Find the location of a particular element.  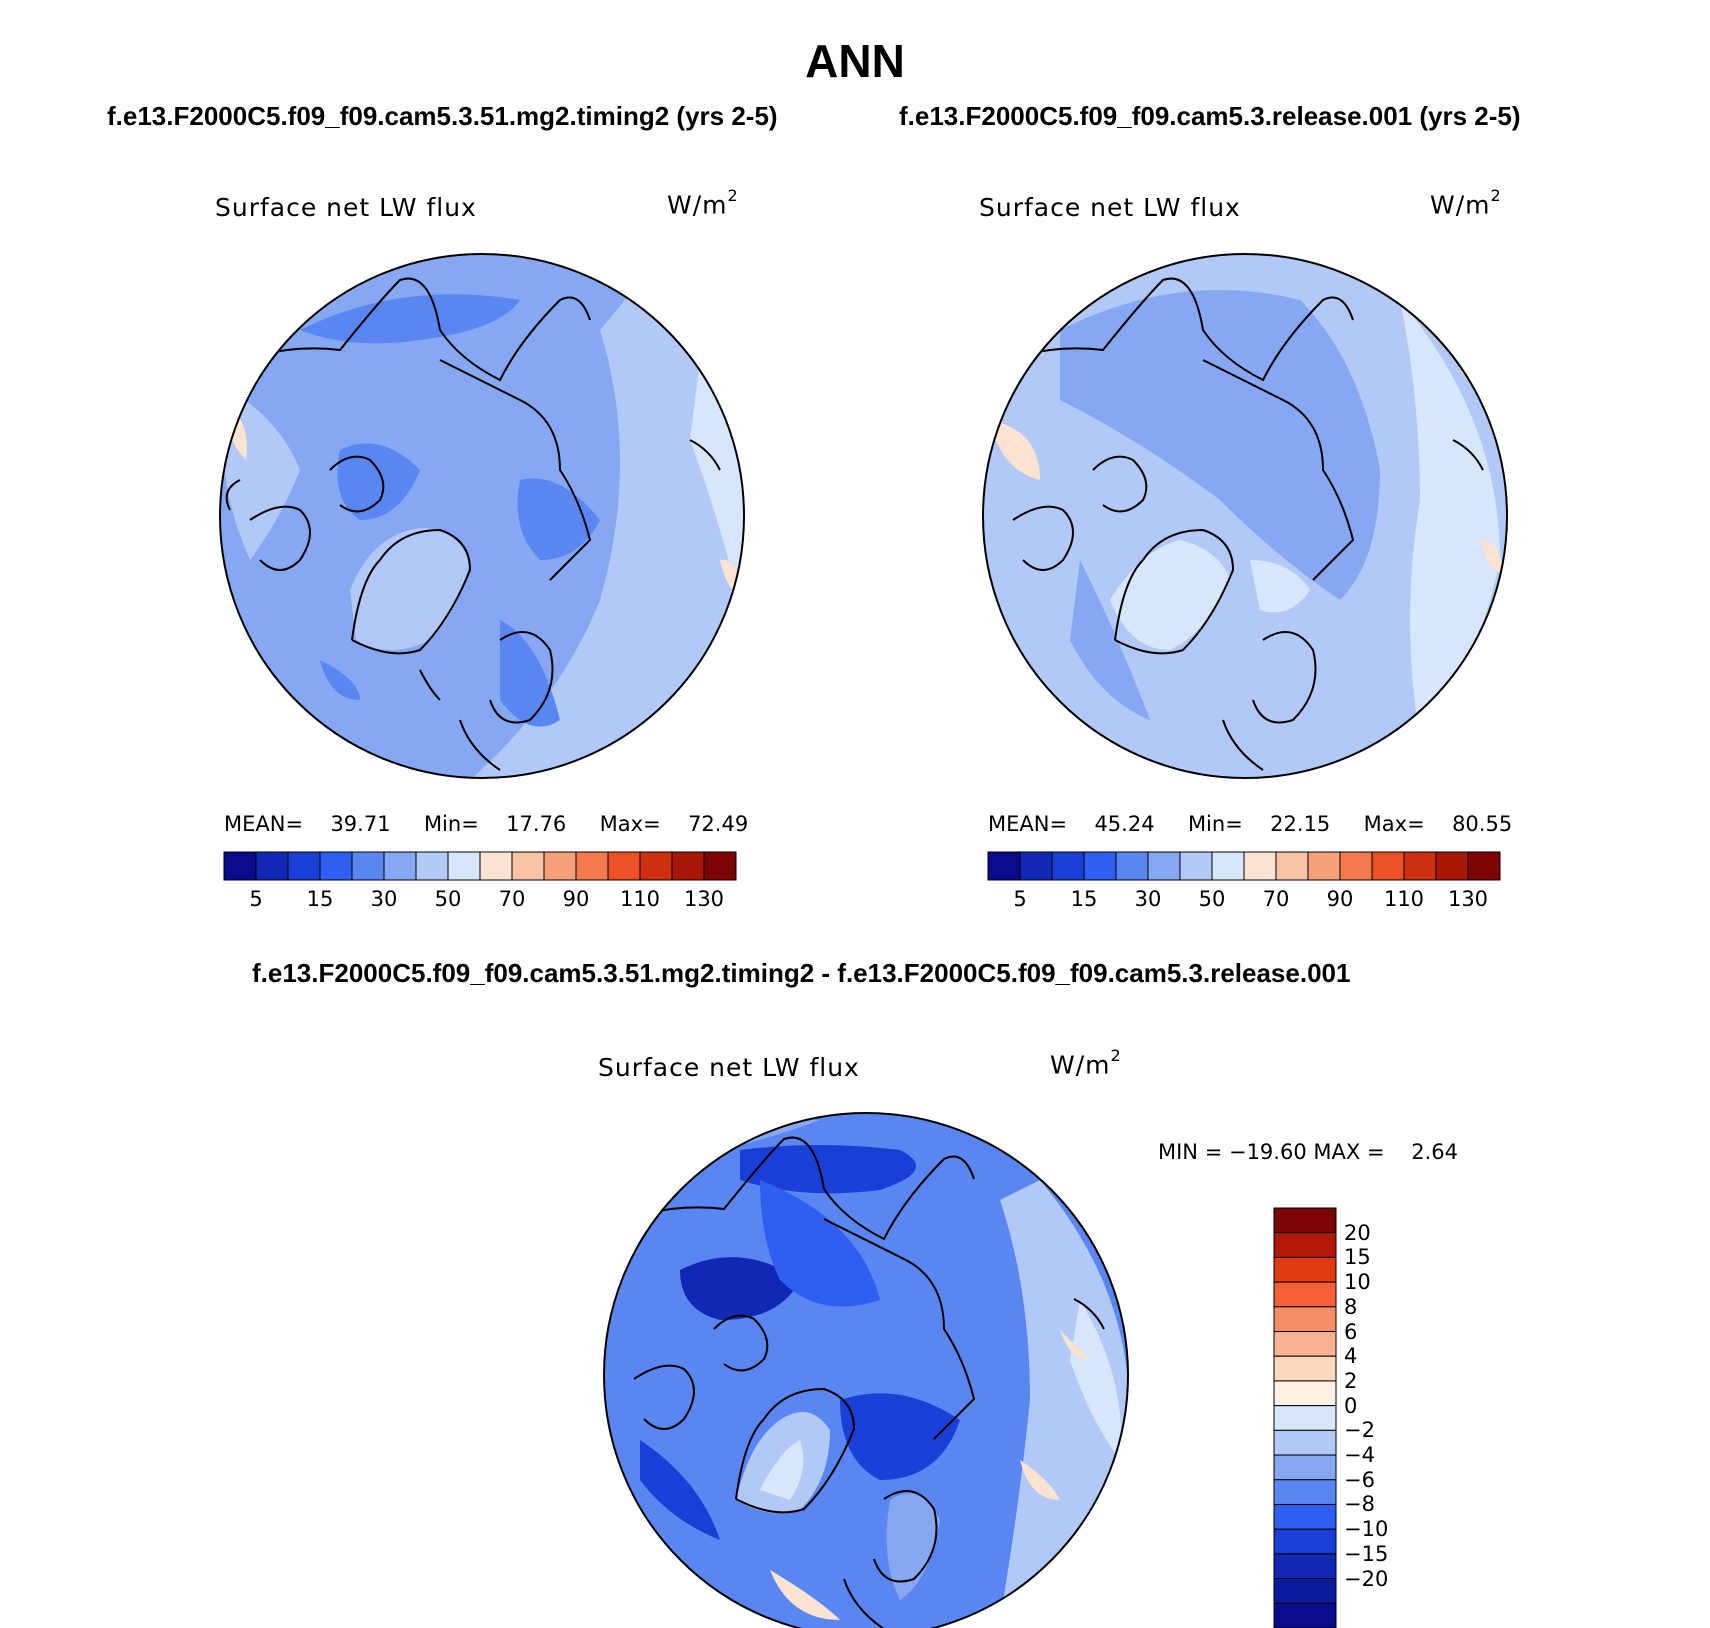

panel1-min-label: Min= is located at coordinates (451, 824).